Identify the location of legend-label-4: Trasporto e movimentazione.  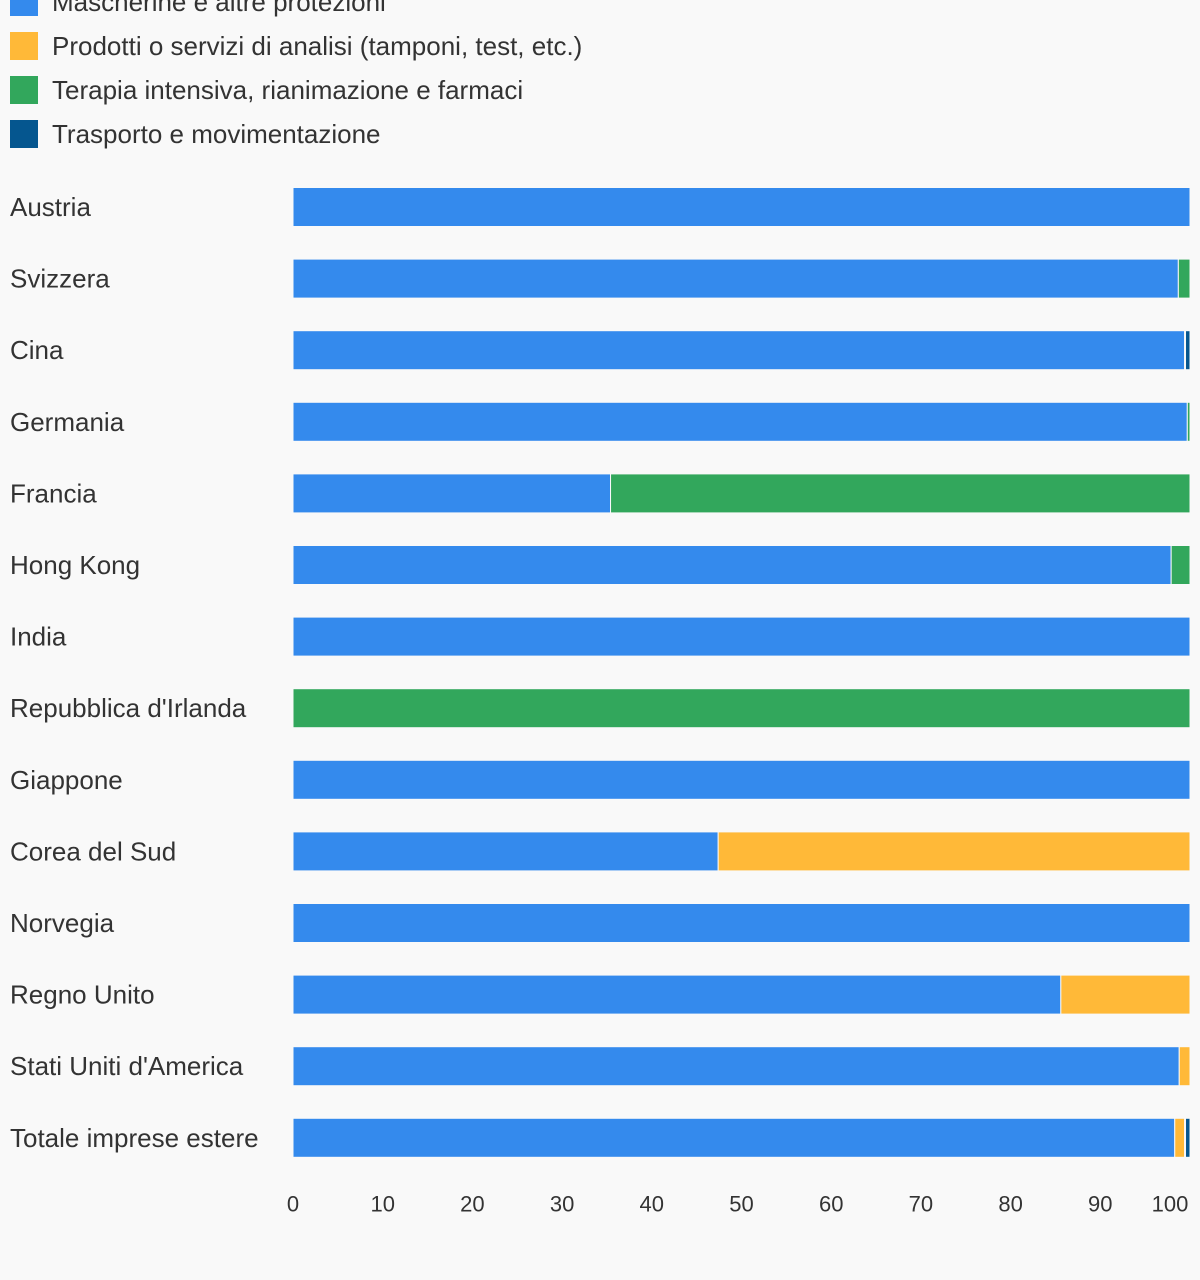
(216, 134).